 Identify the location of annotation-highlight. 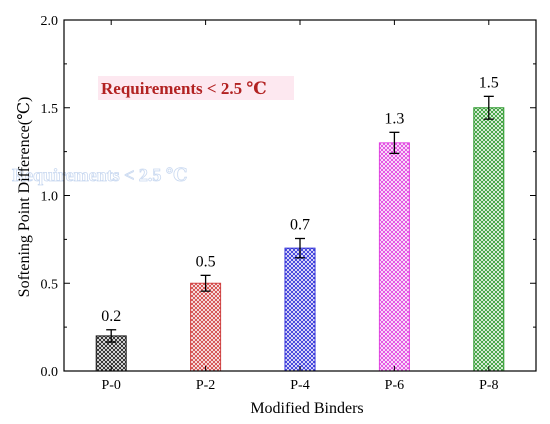
(196, 88).